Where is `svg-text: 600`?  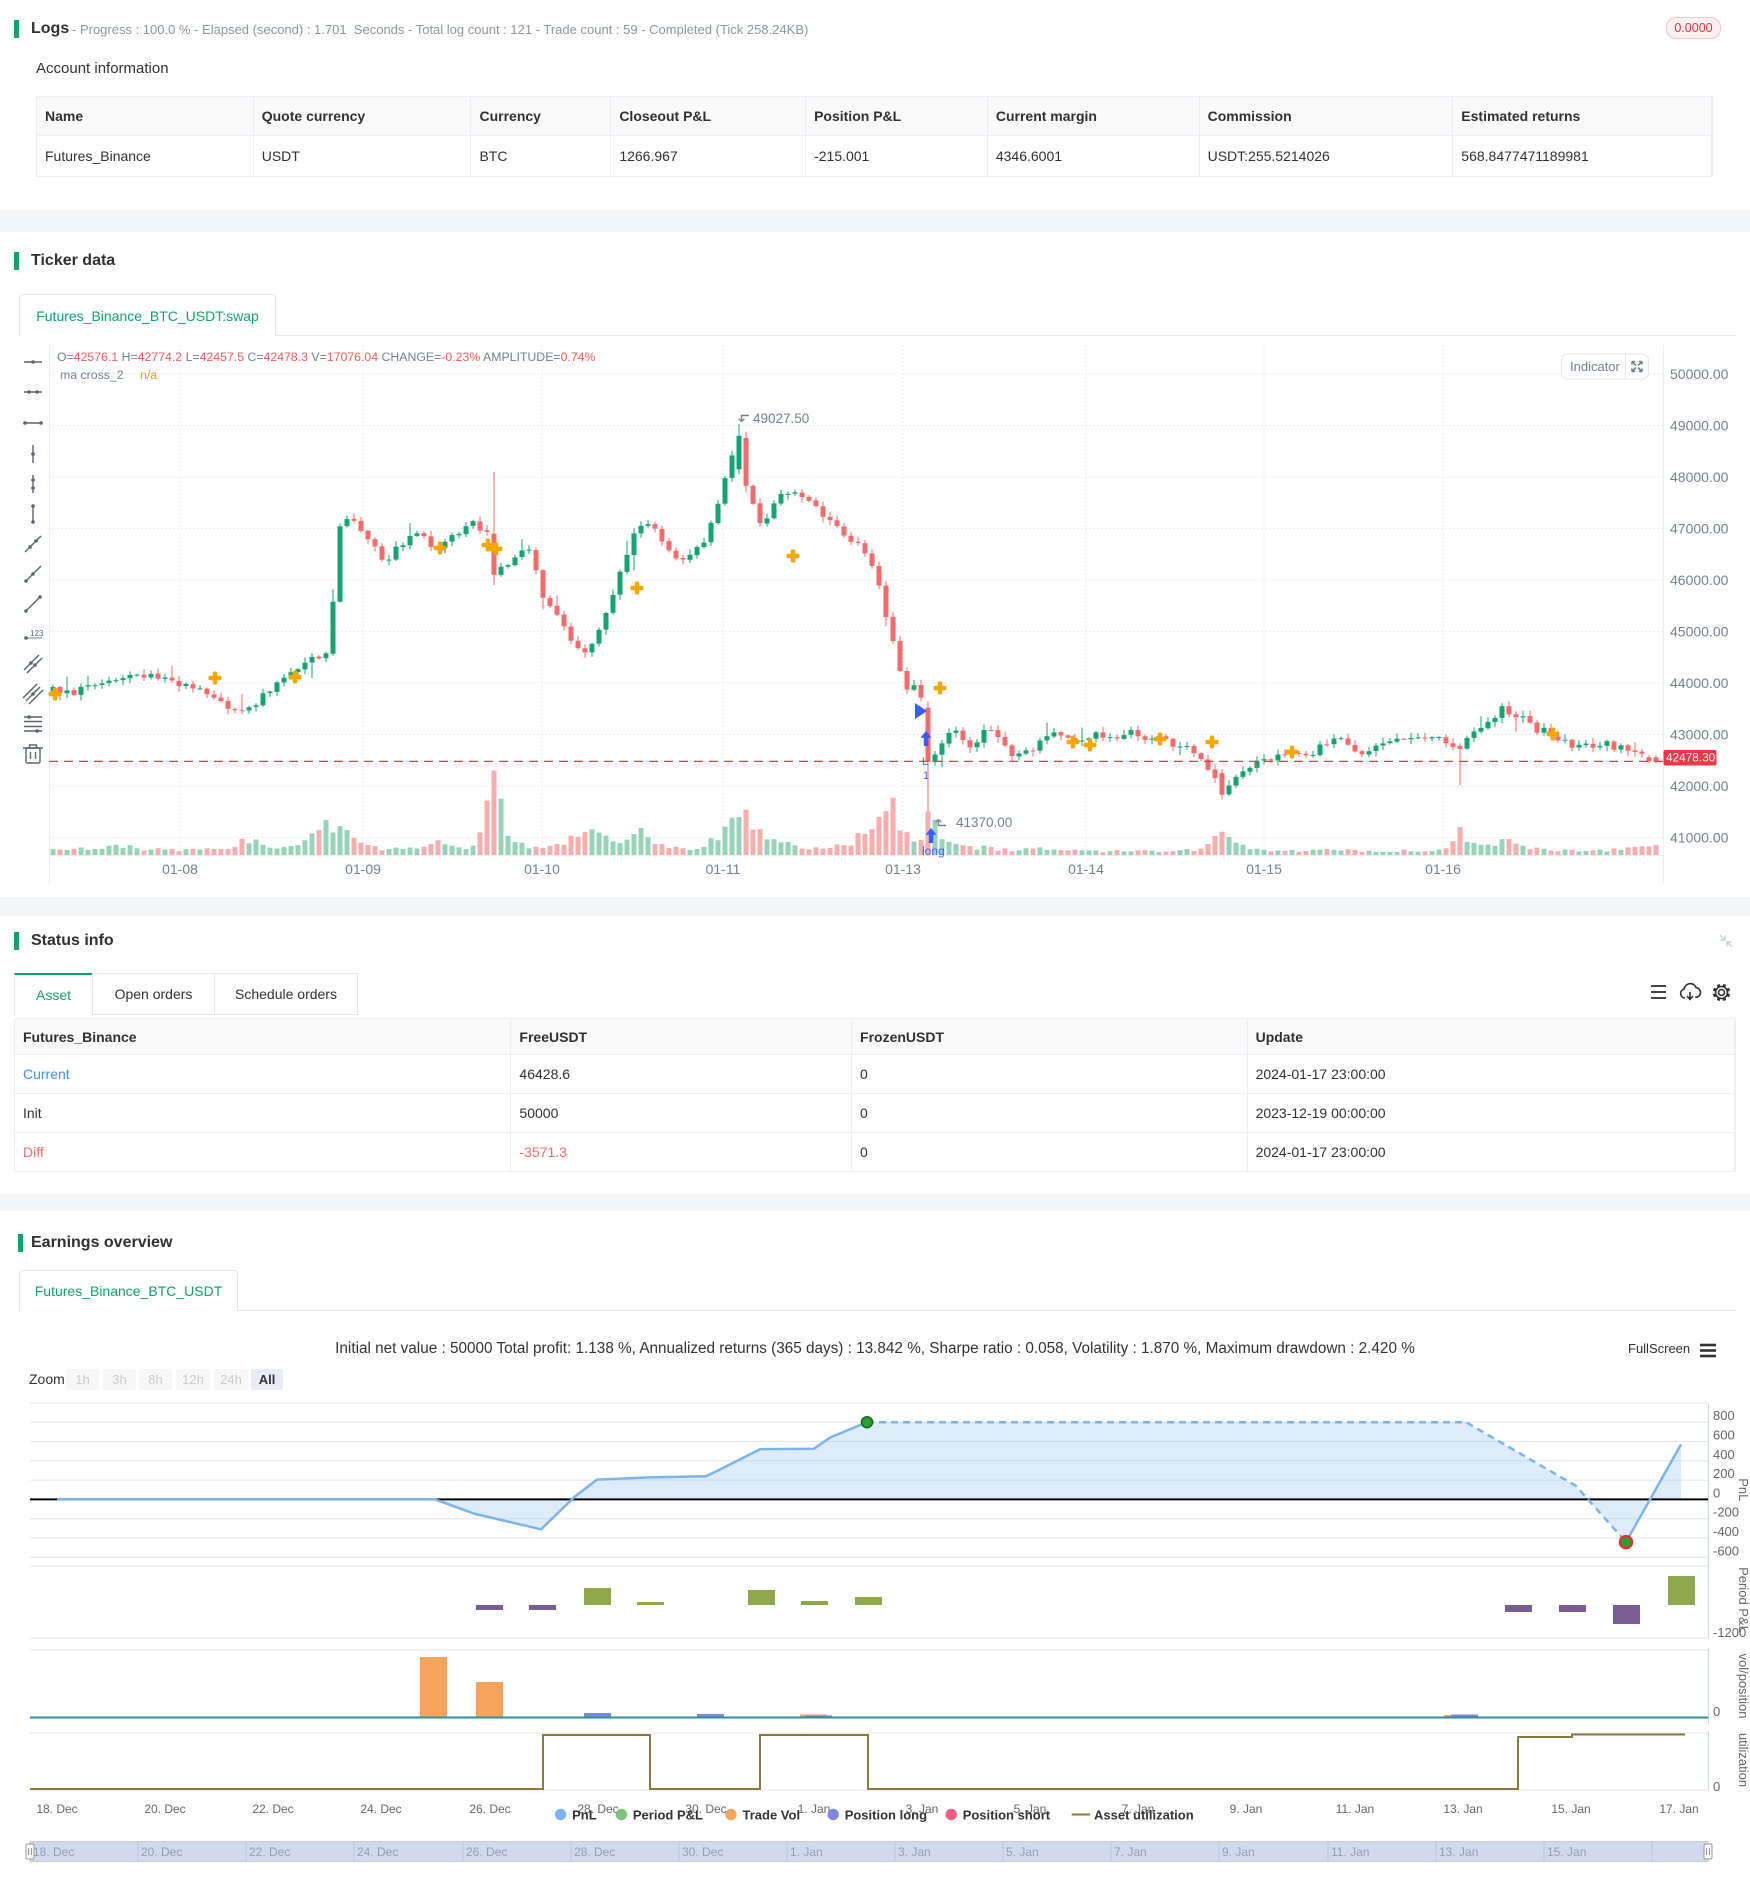 svg-text: 600 is located at coordinates (1724, 1435).